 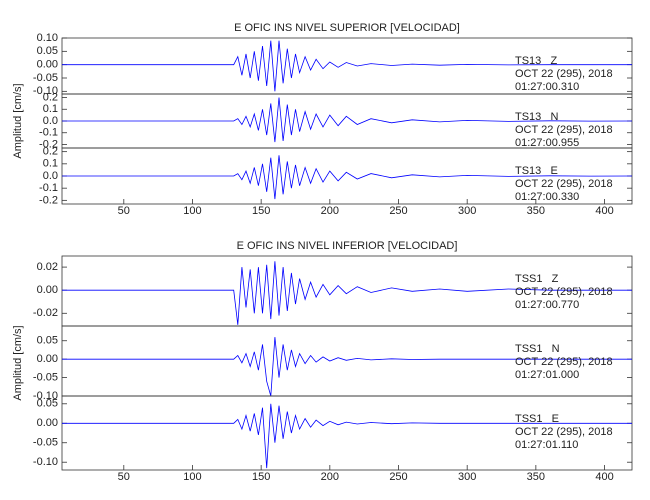 What do you see at coordinates (547, 143) in the screenshot?
I see `time-label: 01:27:00.955` at bounding box center [547, 143].